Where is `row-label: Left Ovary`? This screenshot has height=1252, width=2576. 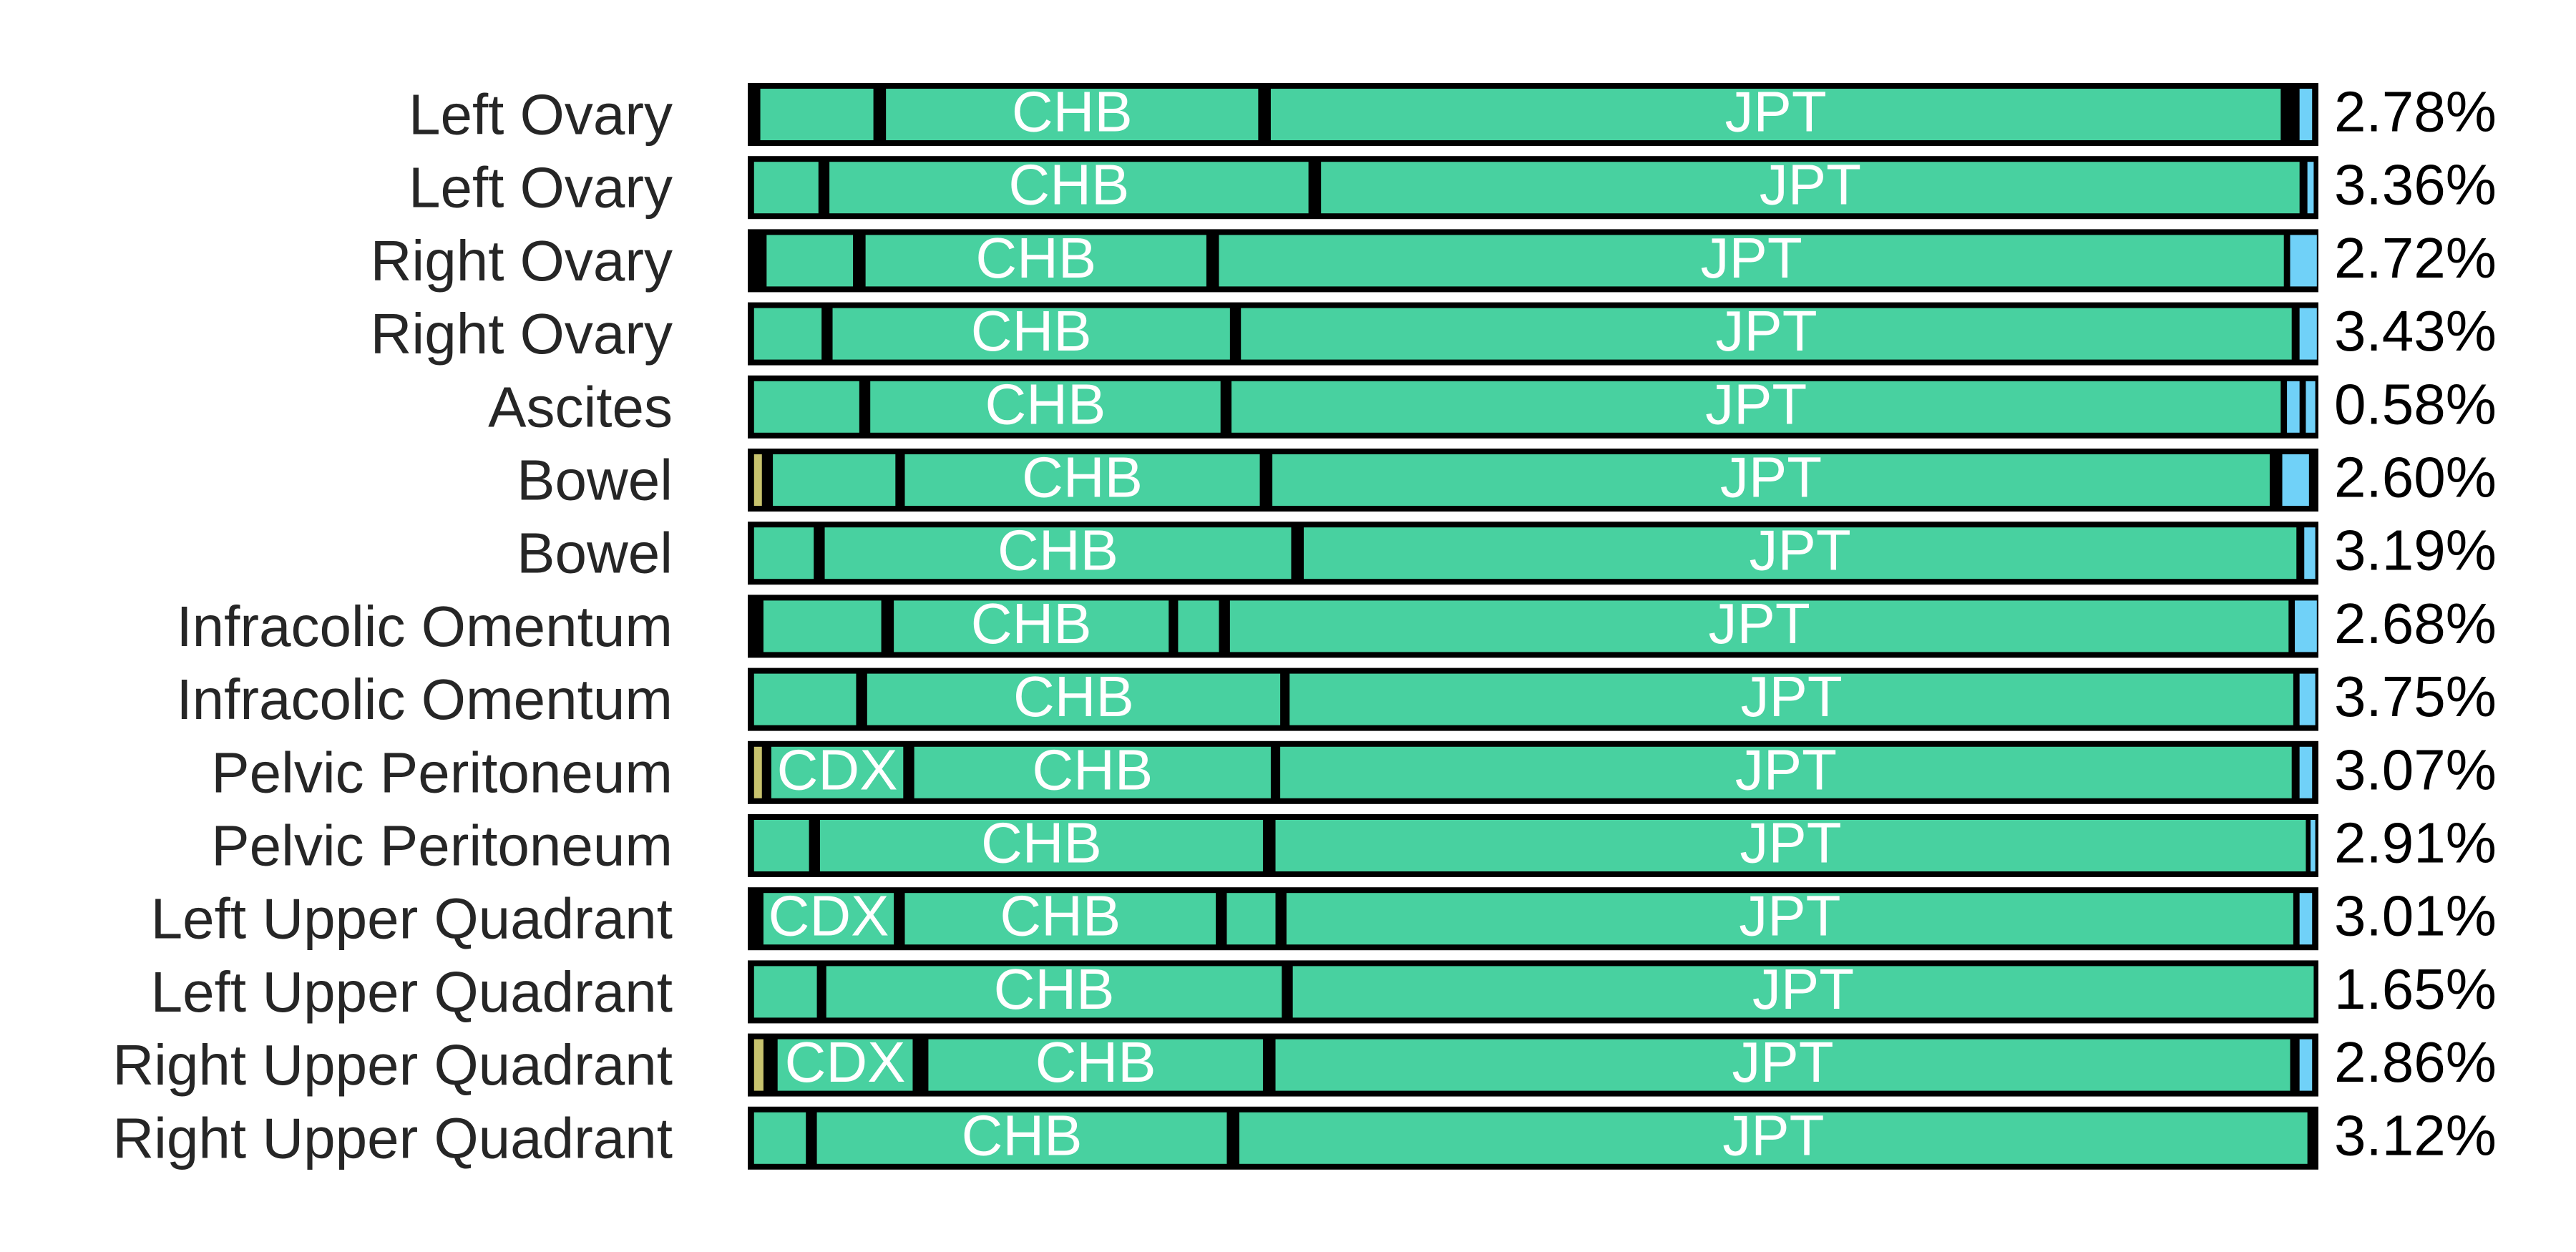 row-label: Left Ovary is located at coordinates (541, 115).